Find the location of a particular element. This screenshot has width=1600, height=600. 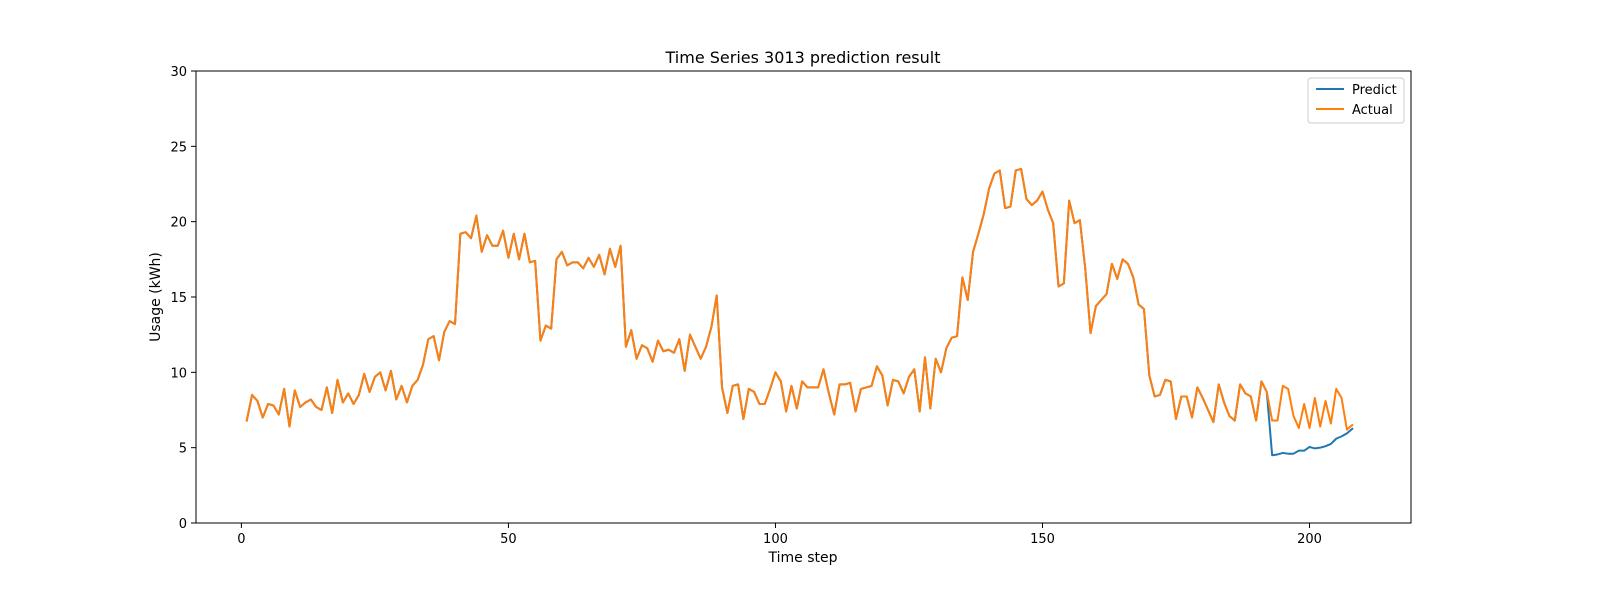

legend-predict-label: Predict is located at coordinates (1374, 90).